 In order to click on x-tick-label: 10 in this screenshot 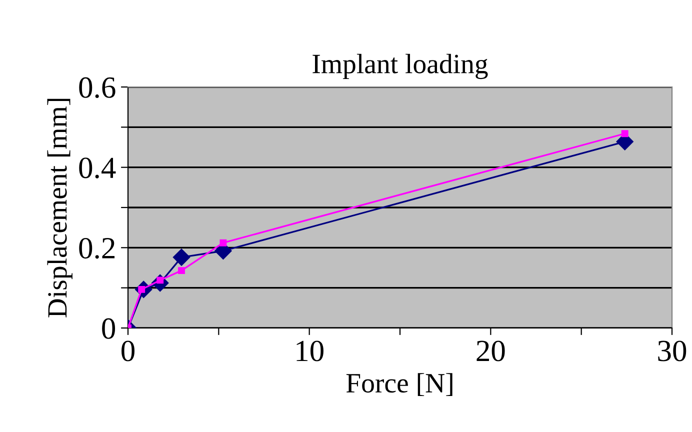, I will do `click(310, 351)`.